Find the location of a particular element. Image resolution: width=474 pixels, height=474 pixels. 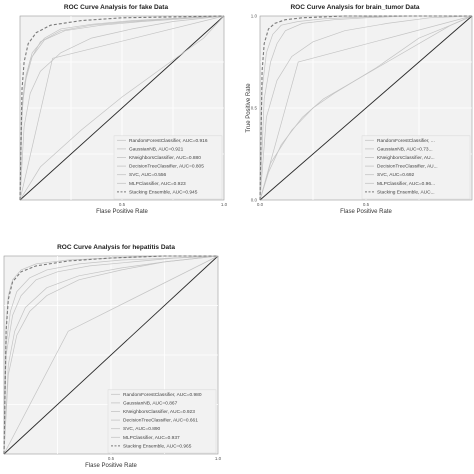

legend-entry: DecisionTreeClassifier, AUC=0.805 is located at coordinates (166, 167).